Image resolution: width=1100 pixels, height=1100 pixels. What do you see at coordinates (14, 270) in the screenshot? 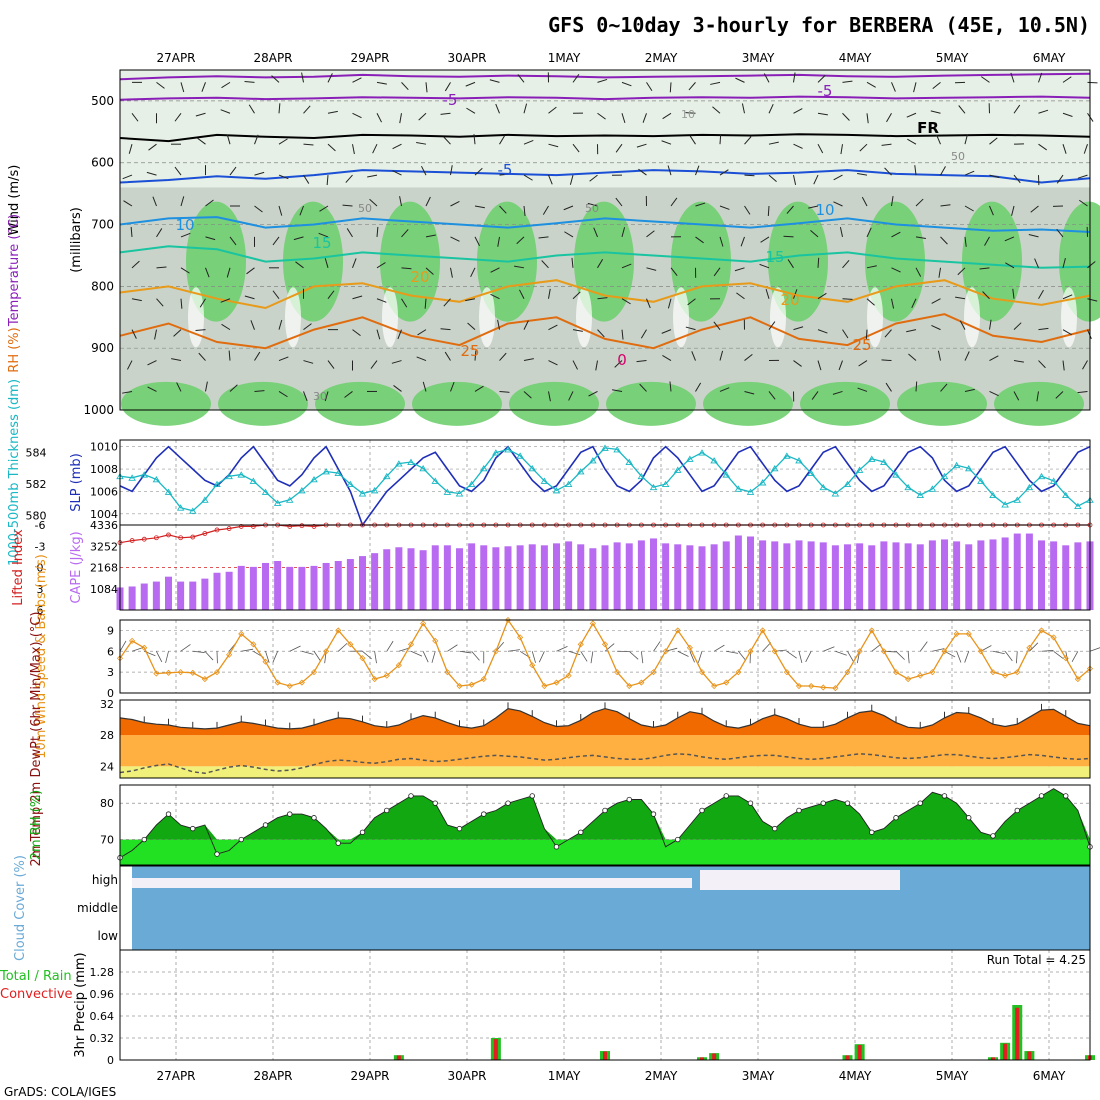
I see `upper-air-ylabel-part: Temperature (°C)` at bounding box center [14, 270].